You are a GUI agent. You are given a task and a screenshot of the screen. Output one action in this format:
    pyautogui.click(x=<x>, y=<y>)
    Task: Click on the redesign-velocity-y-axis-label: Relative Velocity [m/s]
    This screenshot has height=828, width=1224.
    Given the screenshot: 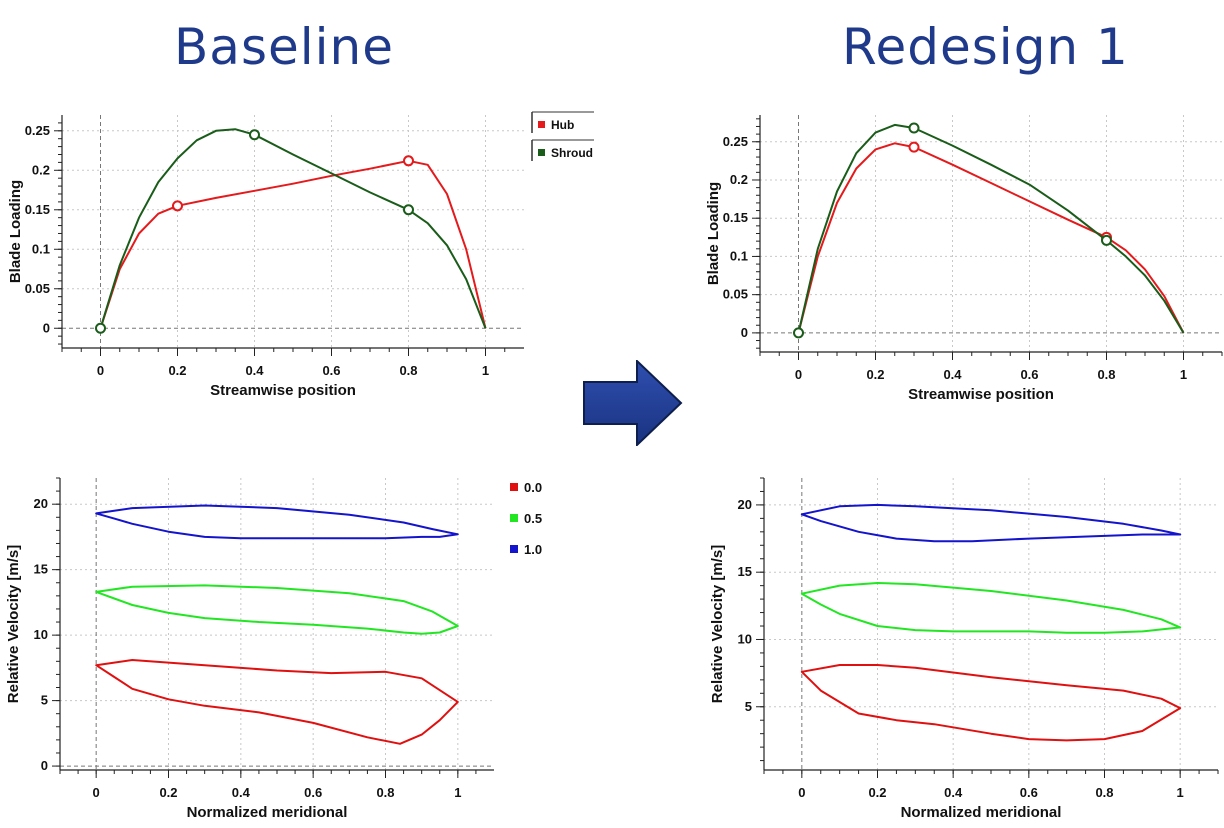 What is the action you would take?
    pyautogui.click(x=717, y=624)
    